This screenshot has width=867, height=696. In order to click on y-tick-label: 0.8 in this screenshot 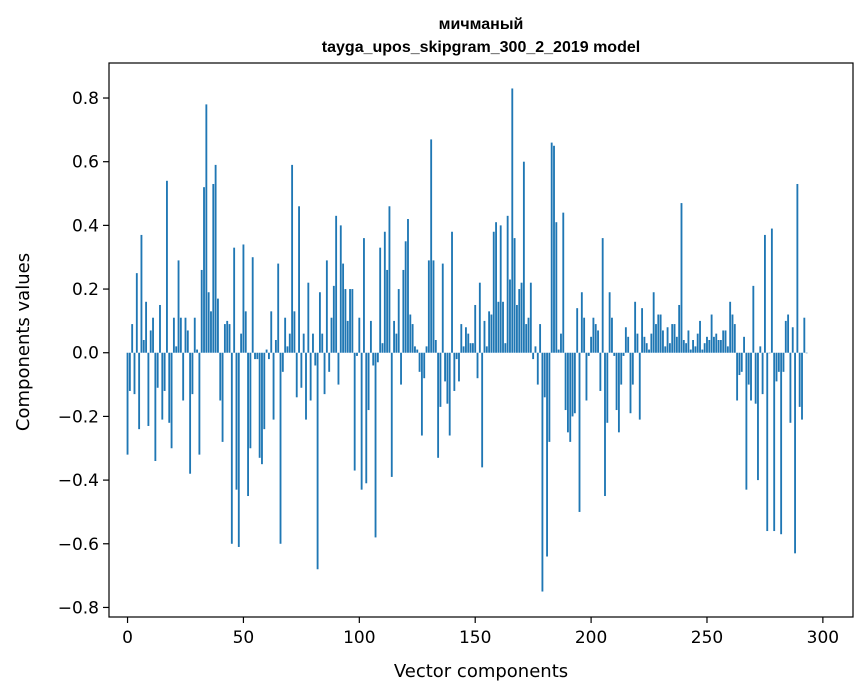, I will do `click(85, 99)`.